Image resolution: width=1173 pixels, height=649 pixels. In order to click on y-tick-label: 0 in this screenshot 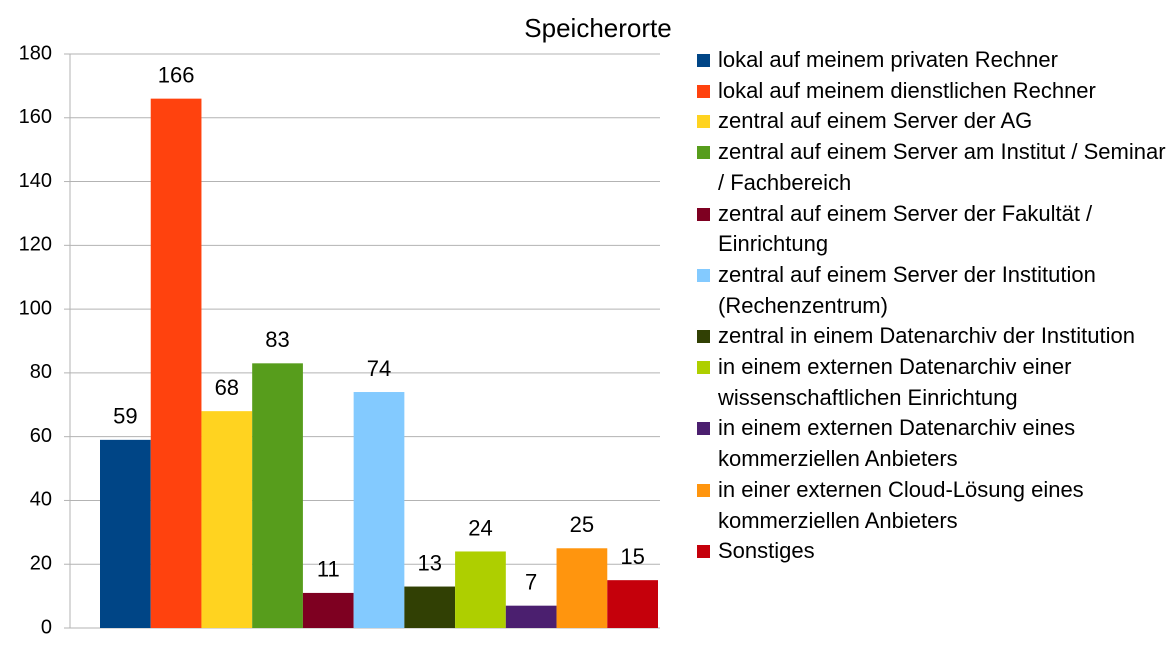, I will do `click(46, 627)`.